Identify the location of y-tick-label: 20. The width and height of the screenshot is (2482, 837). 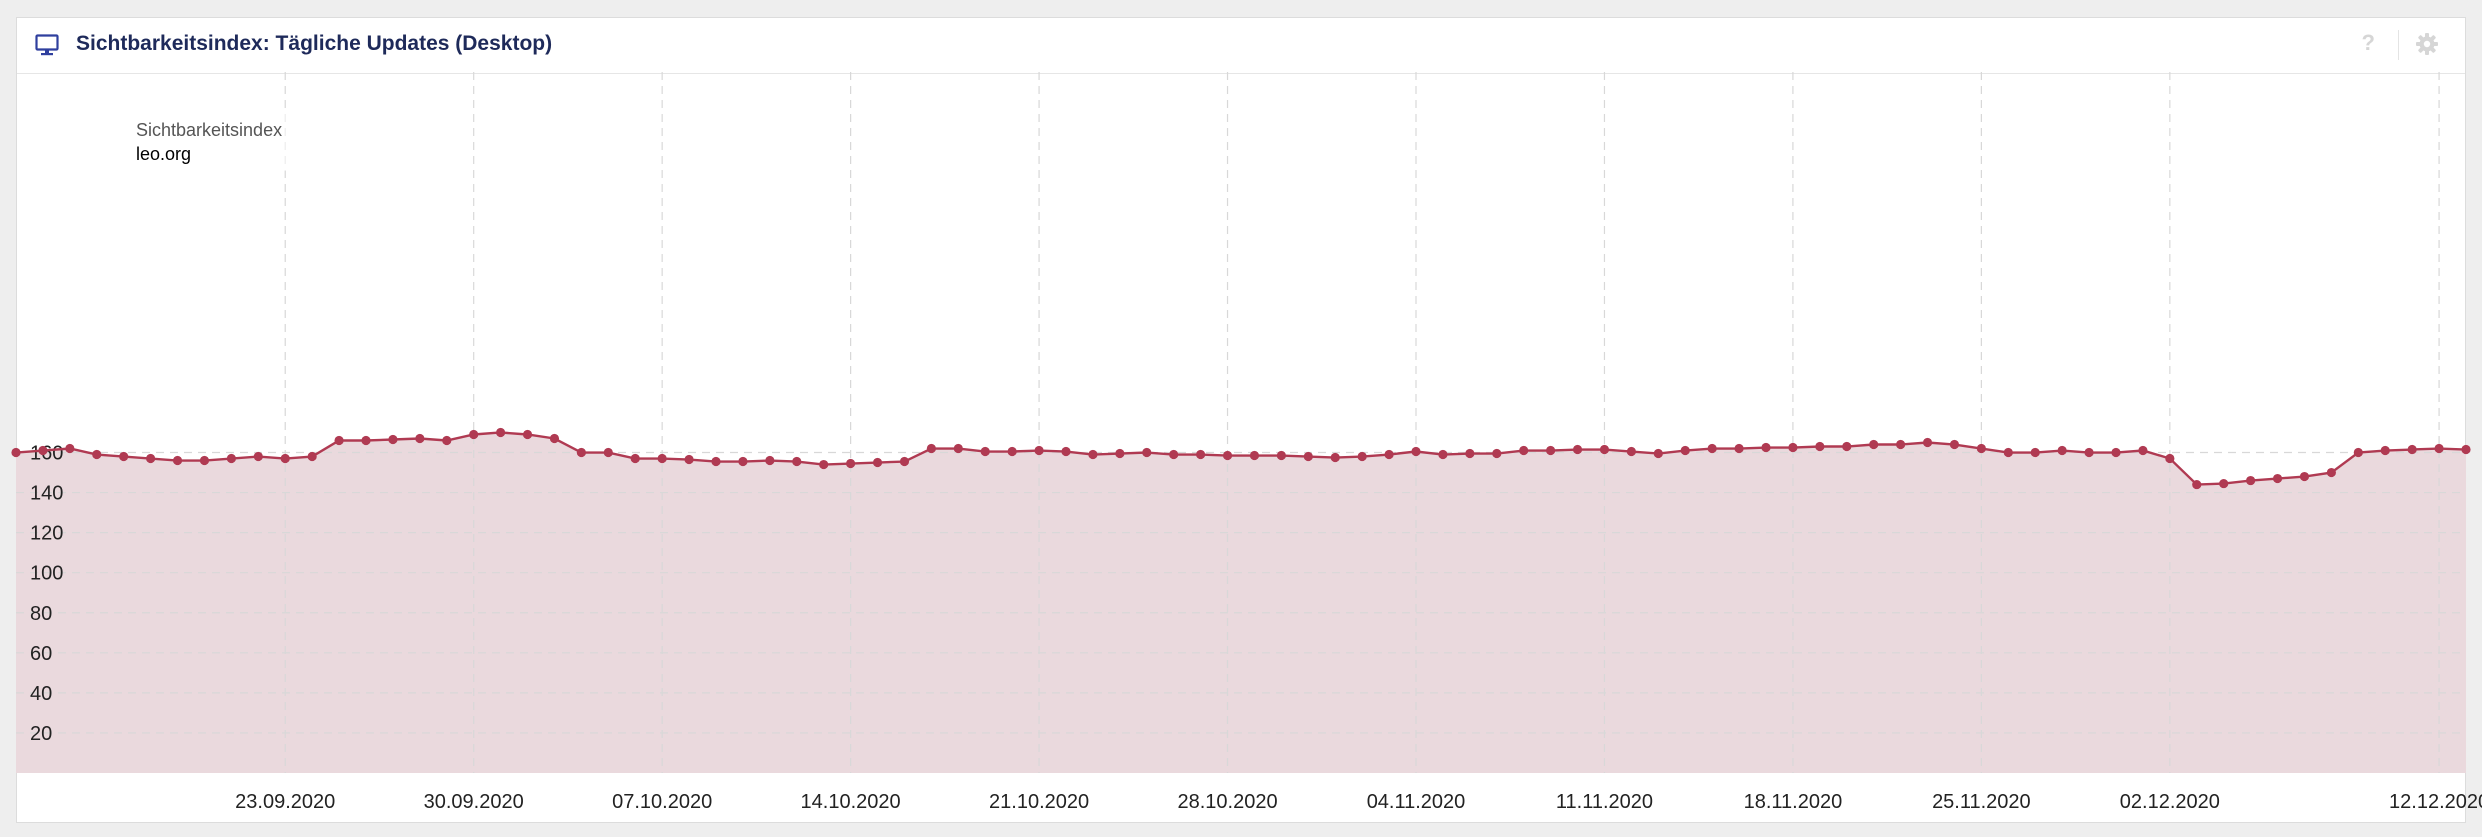
(41, 734).